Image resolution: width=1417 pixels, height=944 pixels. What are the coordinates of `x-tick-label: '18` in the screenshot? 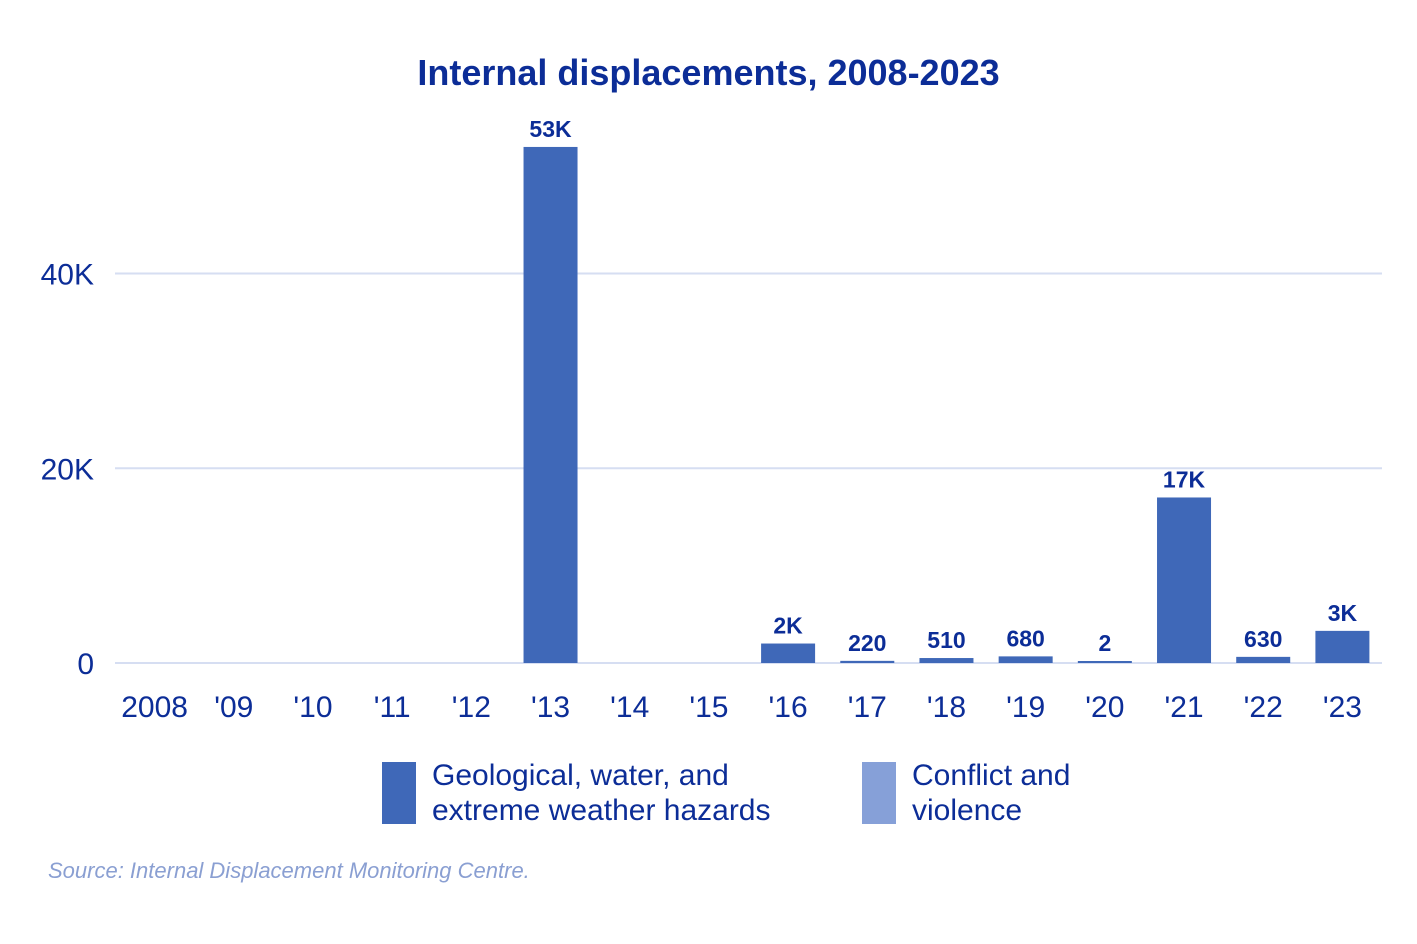 It's located at (946, 707).